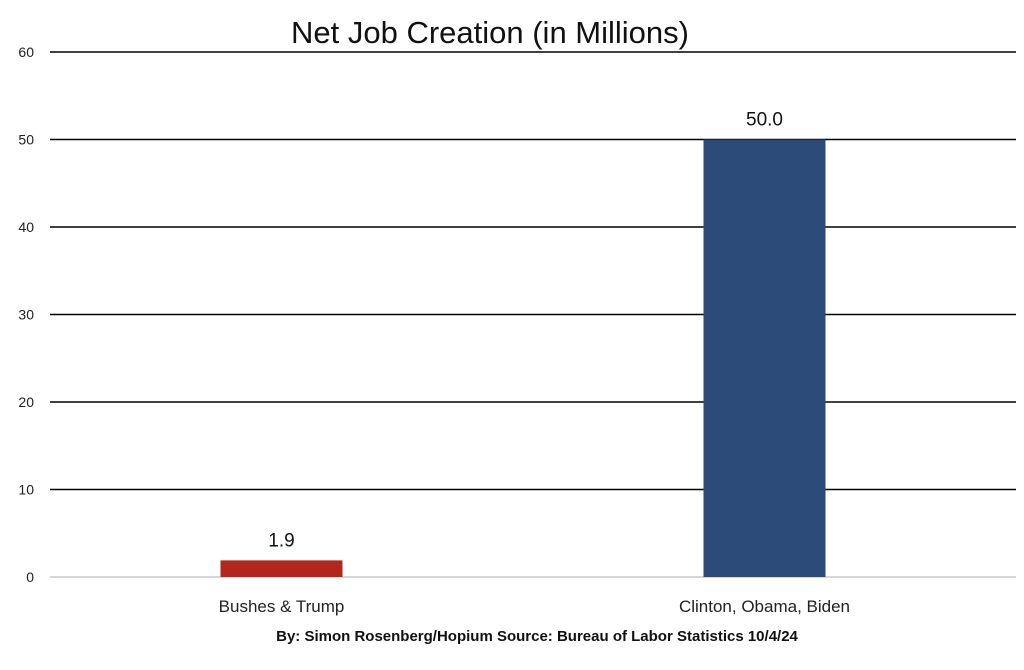 The width and height of the screenshot is (1024, 670). Describe the element at coordinates (490, 32) in the screenshot. I see `chart-title: Net Job Creation (in Millions)` at that location.